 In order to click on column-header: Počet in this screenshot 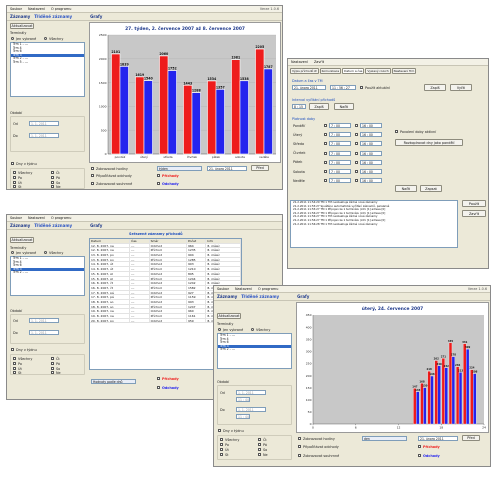, I will do `click(196, 241)`.